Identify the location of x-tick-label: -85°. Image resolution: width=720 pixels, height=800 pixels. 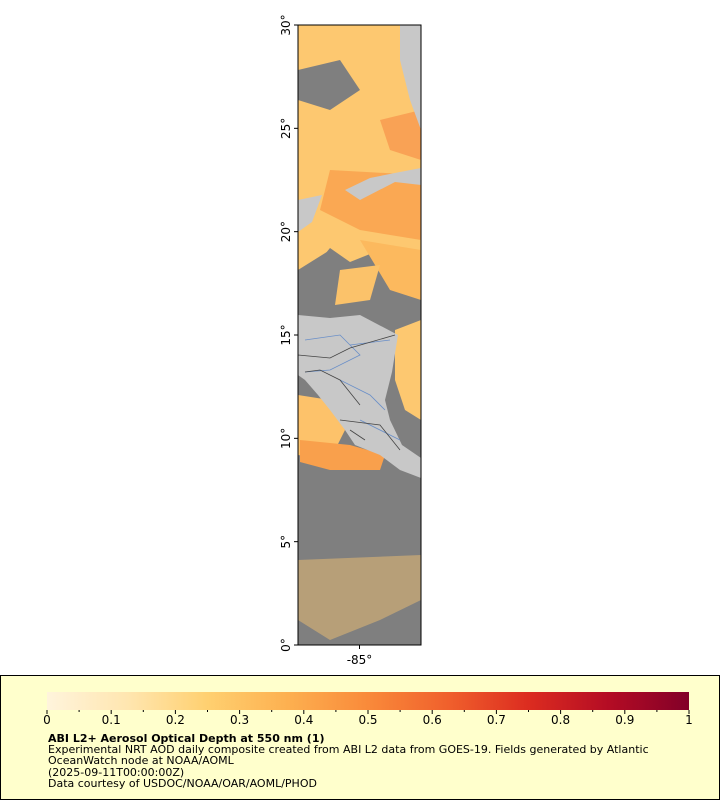
(360, 660).